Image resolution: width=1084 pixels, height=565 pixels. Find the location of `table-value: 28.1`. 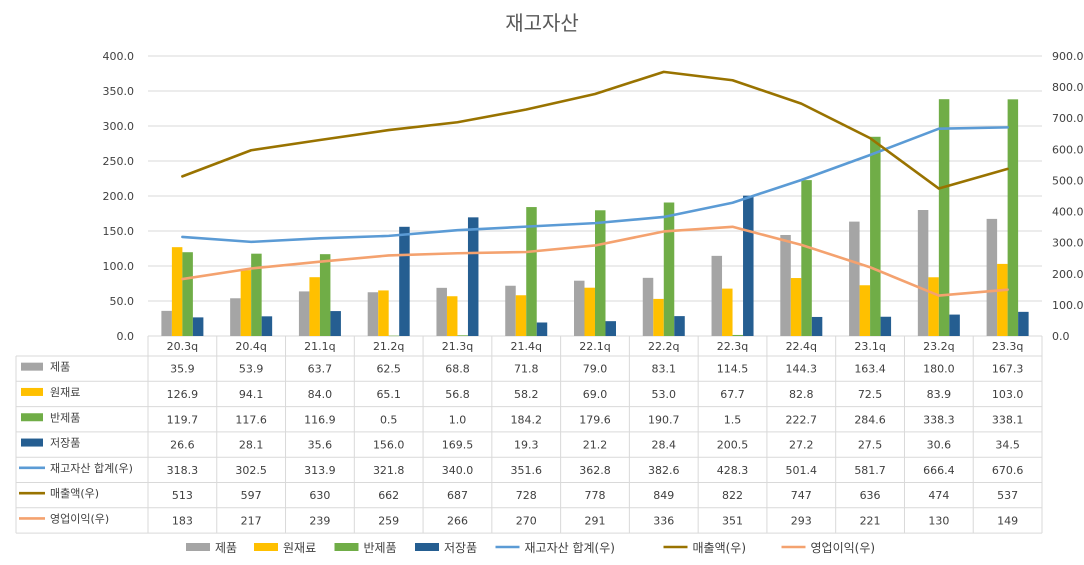

table-value: 28.1 is located at coordinates (251, 445).